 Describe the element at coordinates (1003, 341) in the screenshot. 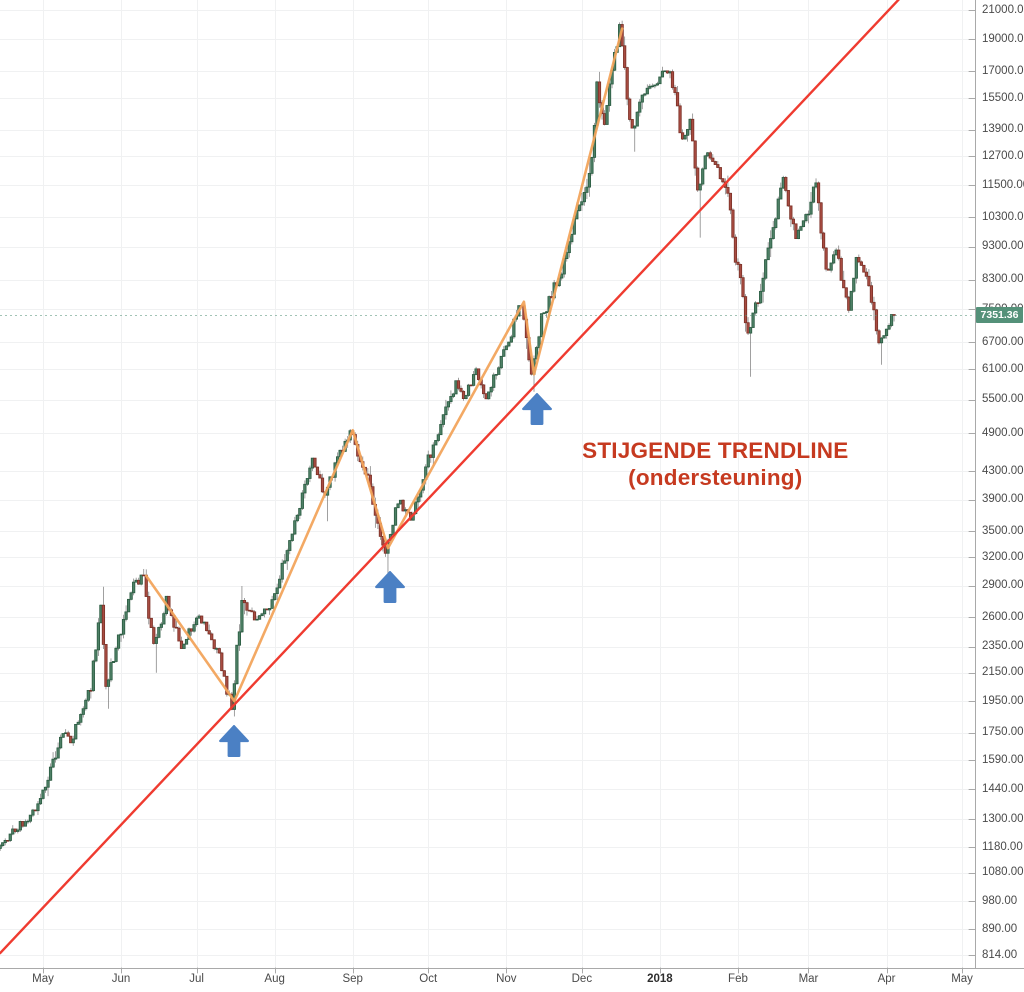

I see `price-axis-label: 6700.00` at that location.